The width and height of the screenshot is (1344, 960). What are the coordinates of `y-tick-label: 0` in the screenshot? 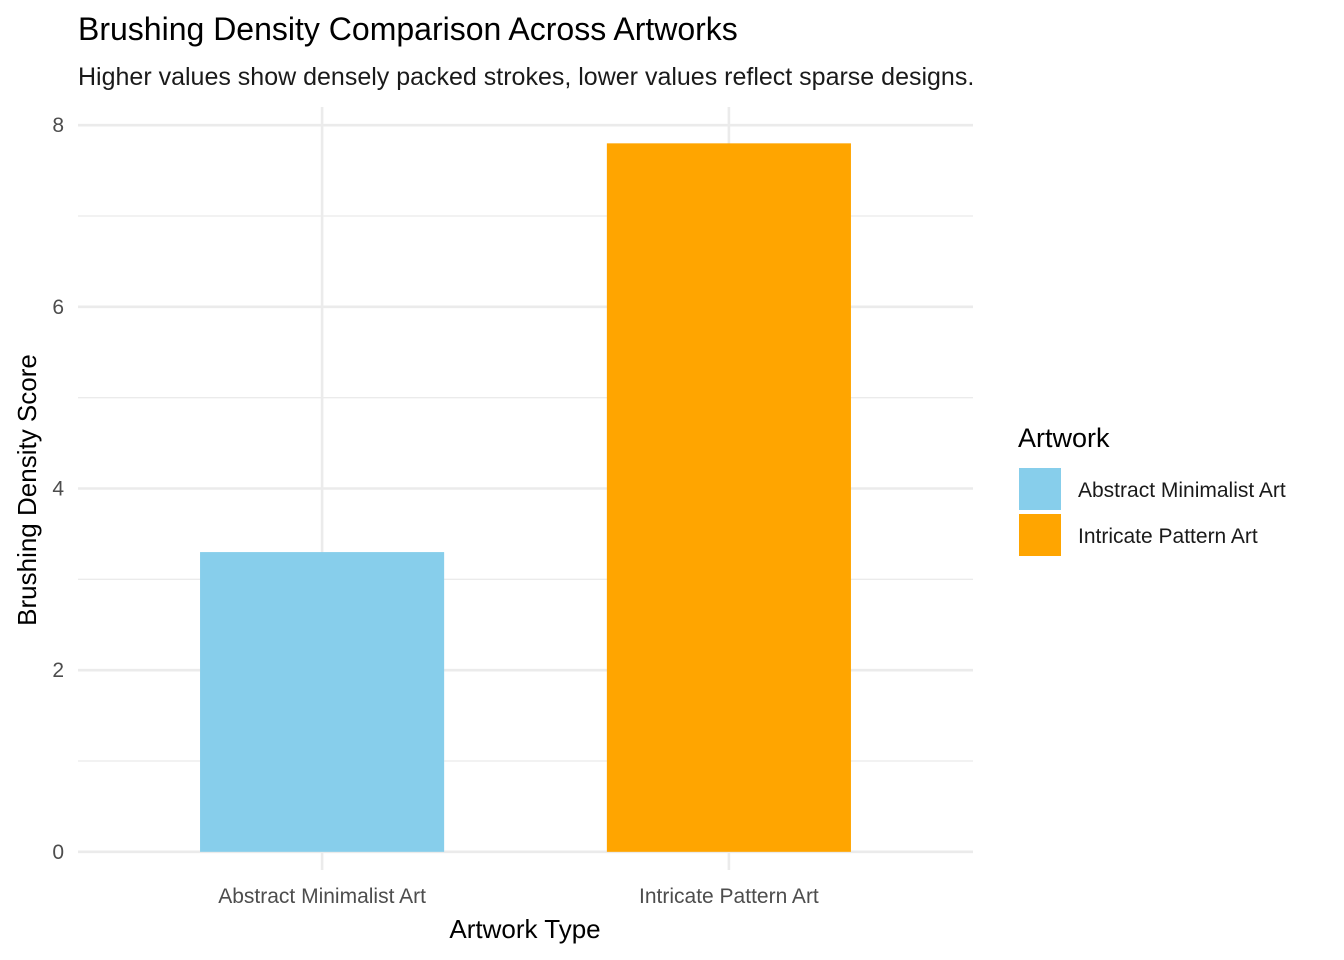 It's located at (58, 852).